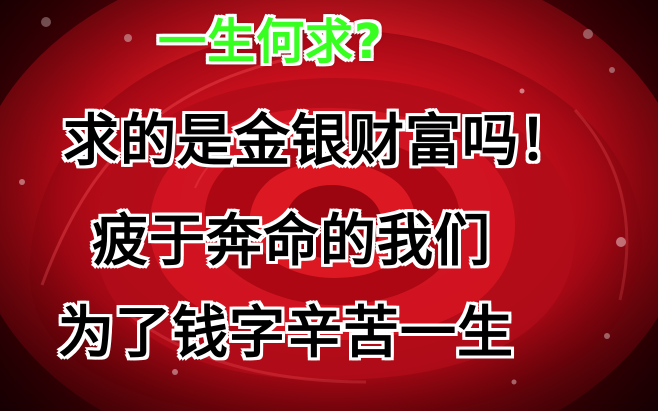 The image size is (658, 411). What do you see at coordinates (286, 333) in the screenshot?
I see `caption-line-4: 为了钱字辛苦一生` at bounding box center [286, 333].